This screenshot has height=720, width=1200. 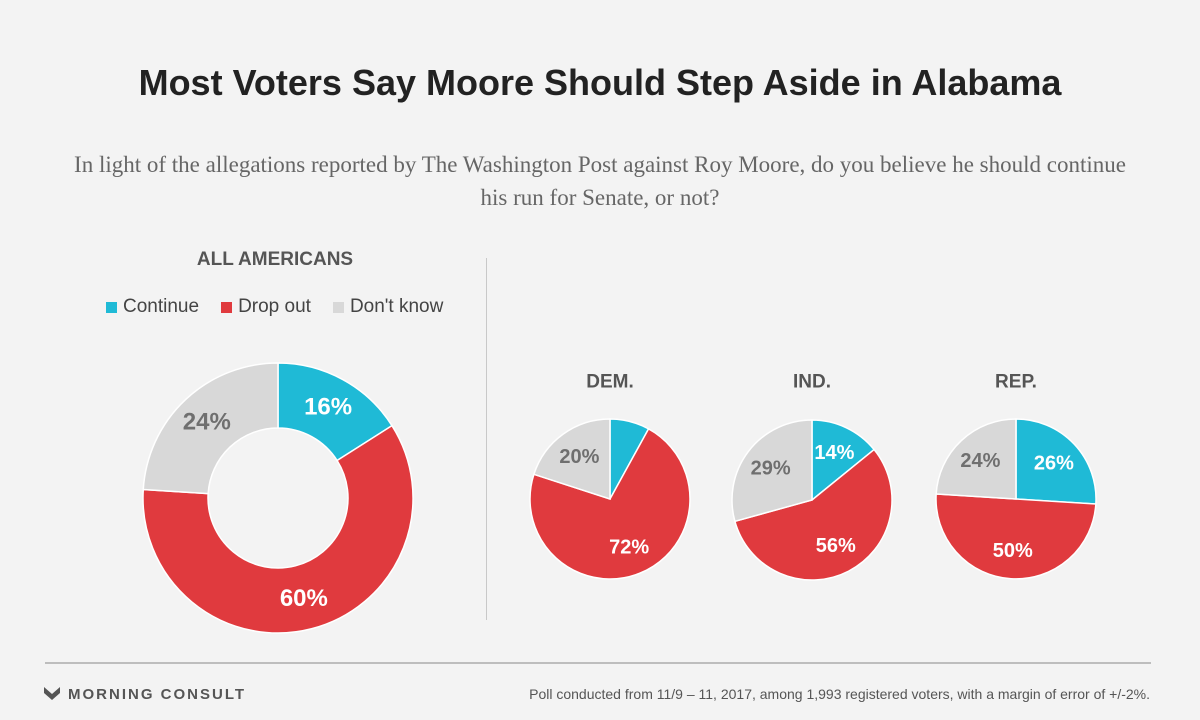 I want to click on ind-slice-continue, so click(x=843, y=460).